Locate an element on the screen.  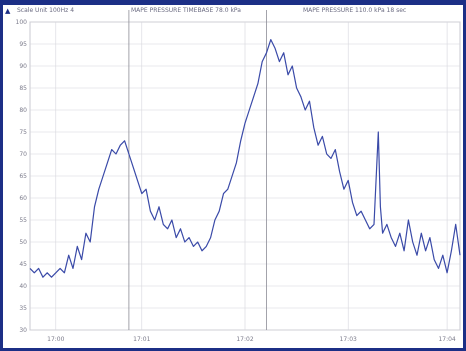
x-tick-label: 17:02 is located at coordinates (244, 339).